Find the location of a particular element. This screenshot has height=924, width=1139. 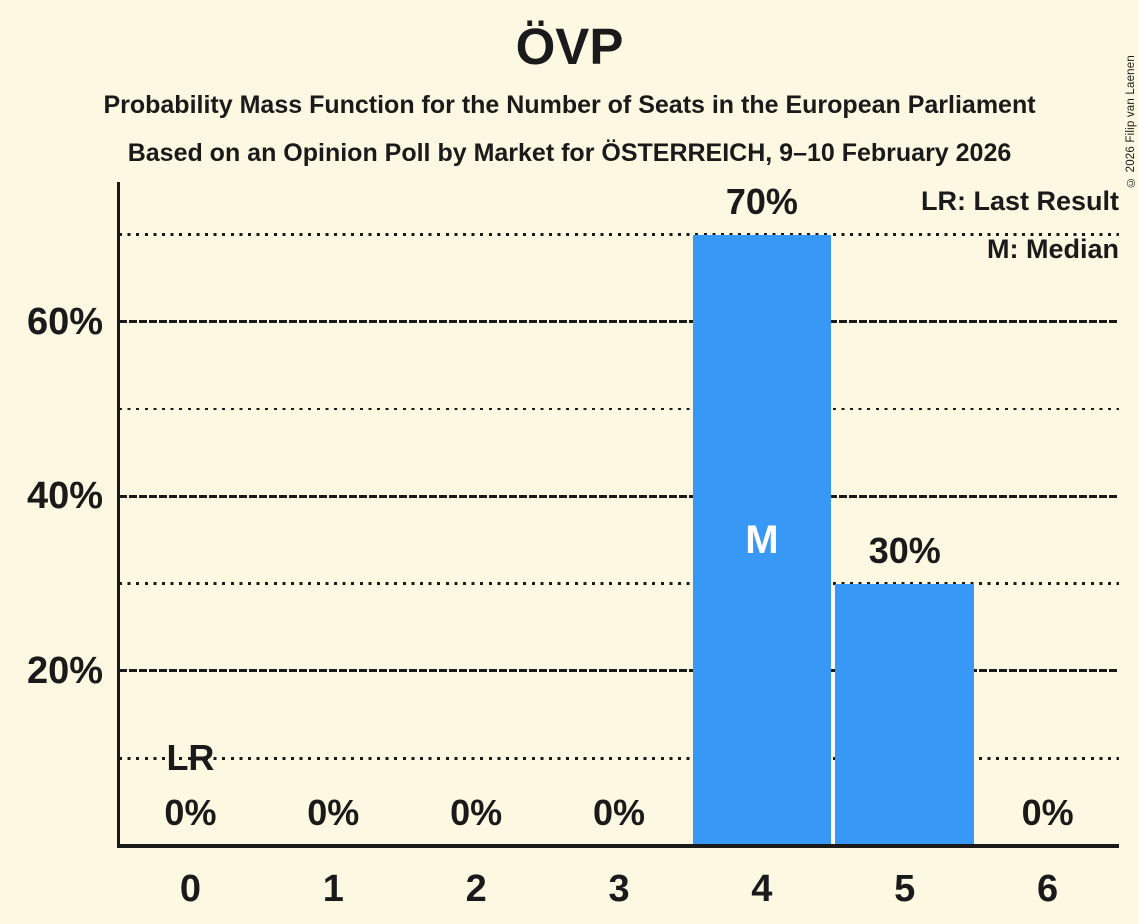

y-axis-tick-label: 40% is located at coordinates (64, 496).